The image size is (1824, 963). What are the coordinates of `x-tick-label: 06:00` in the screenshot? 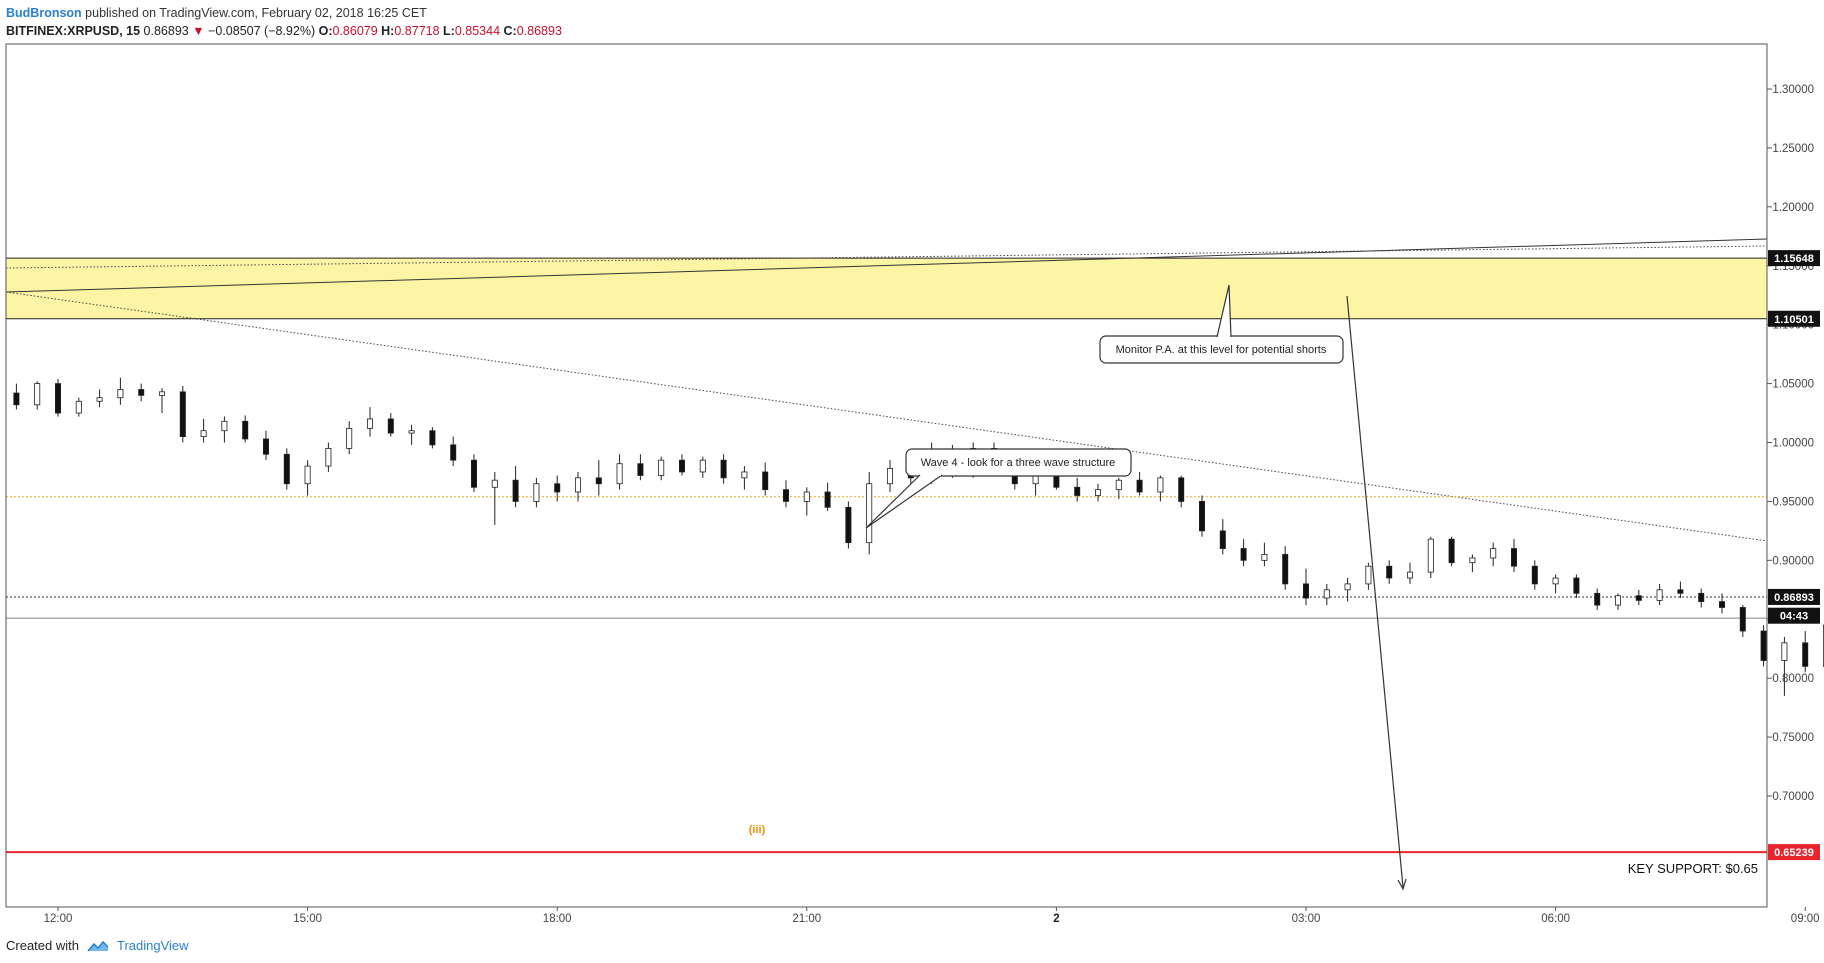 It's located at (1555, 919).